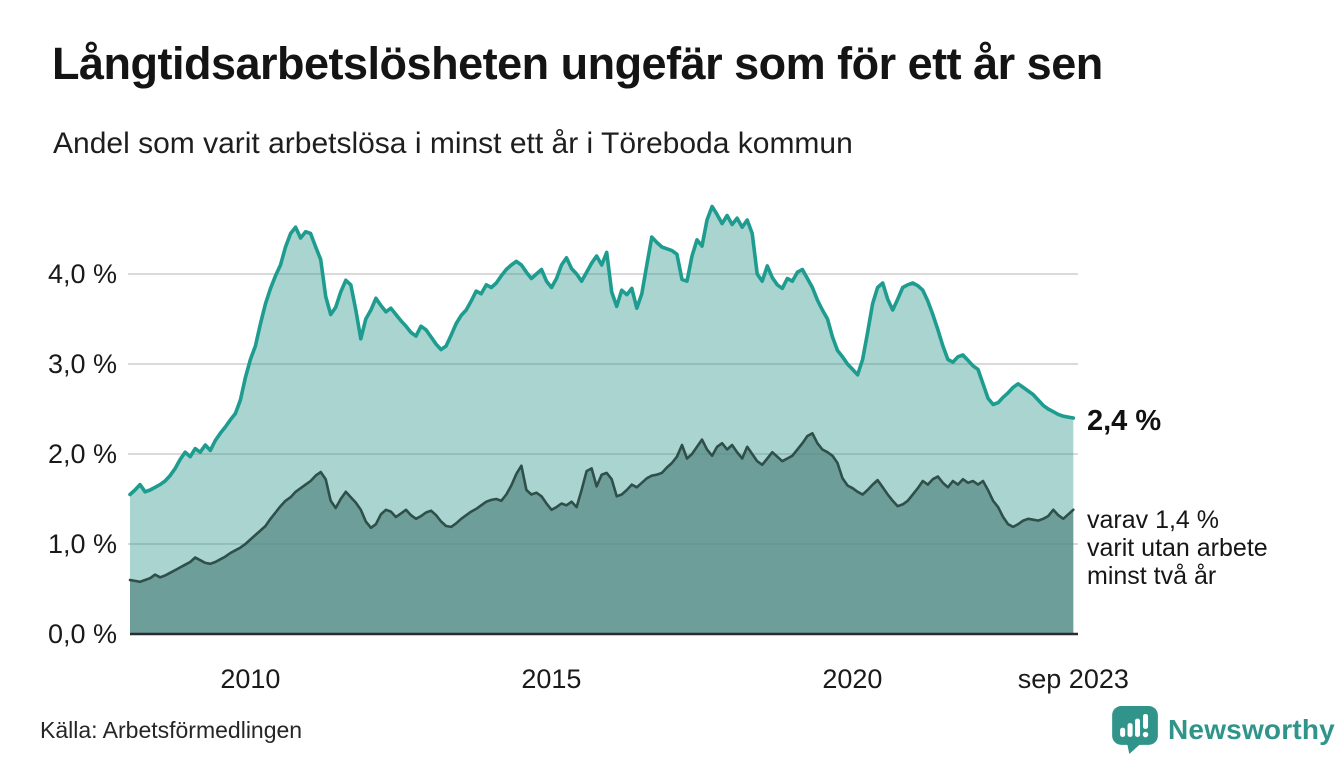  What do you see at coordinates (601, 508) in the screenshot?
I see `series-line-minst-tva-ar` at bounding box center [601, 508].